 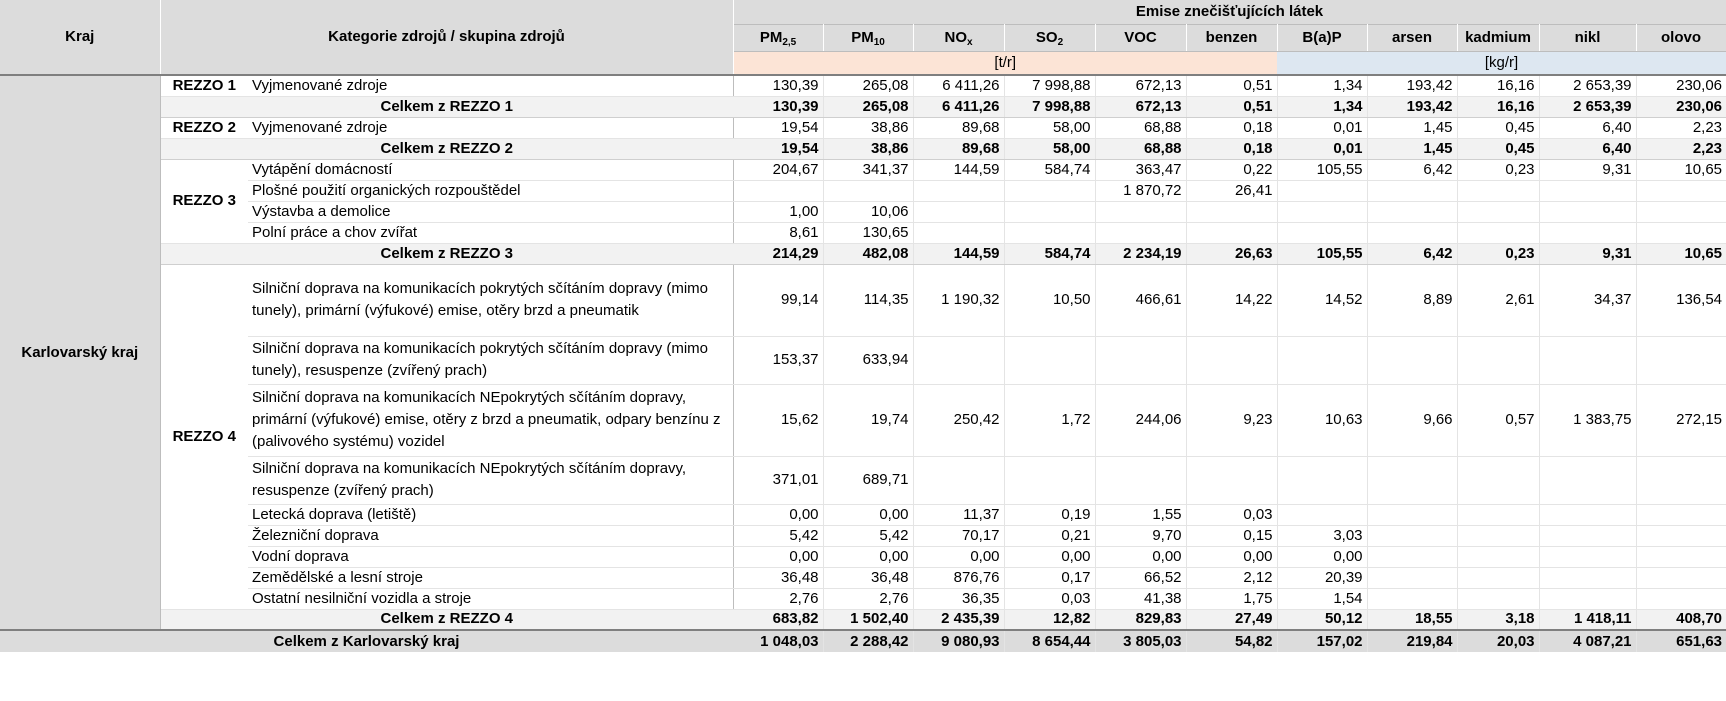 I want to click on grand-total-value: 2 288,42, so click(x=868, y=640).